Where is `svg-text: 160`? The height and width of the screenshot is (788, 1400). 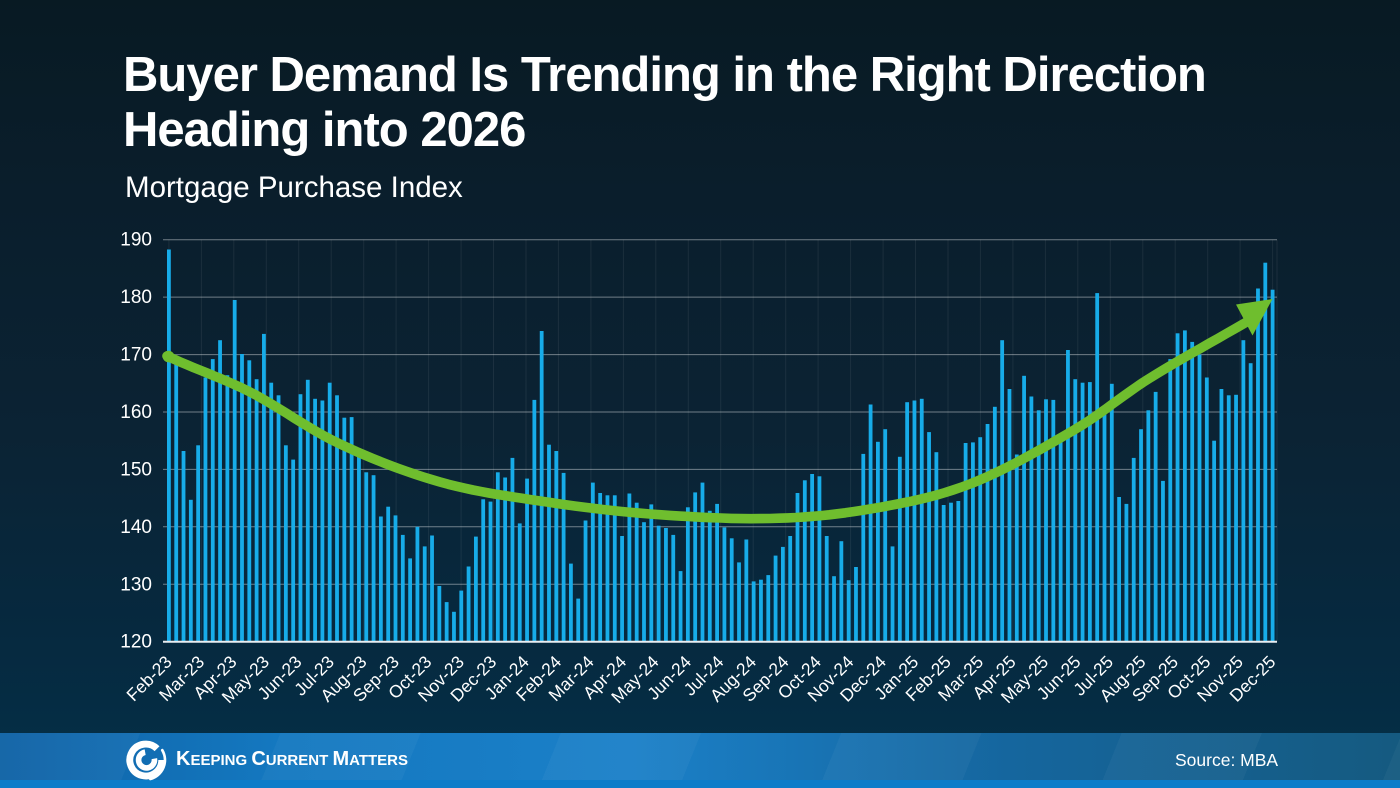 svg-text: 160 is located at coordinates (136, 412).